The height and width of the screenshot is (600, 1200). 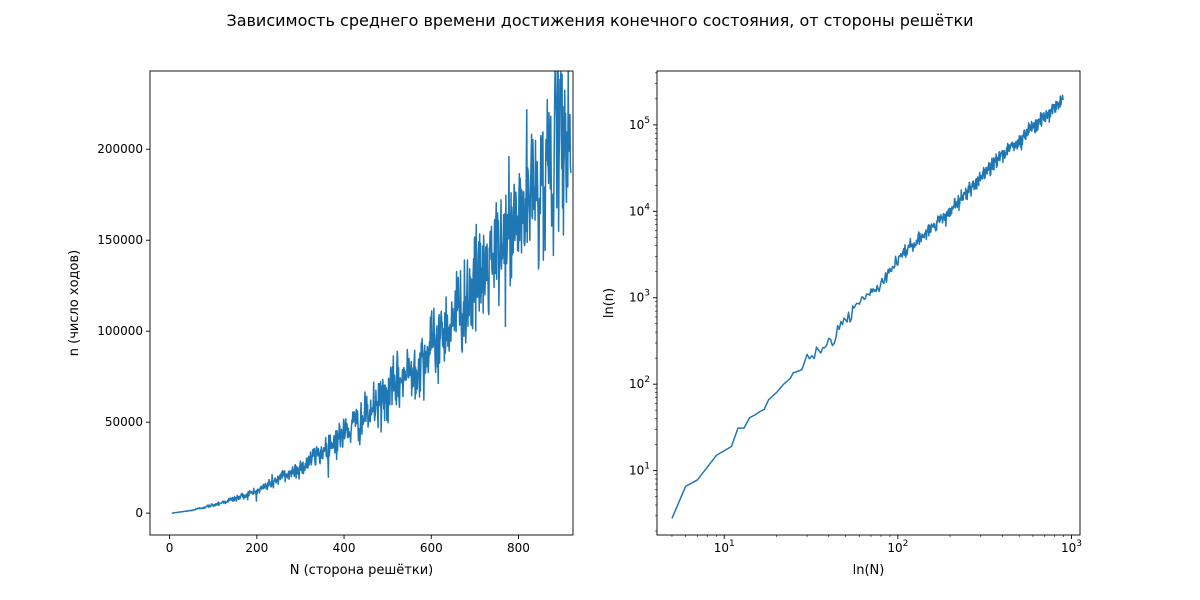 I want to click on y-axis-label: n (число ходов), so click(x=74, y=303).